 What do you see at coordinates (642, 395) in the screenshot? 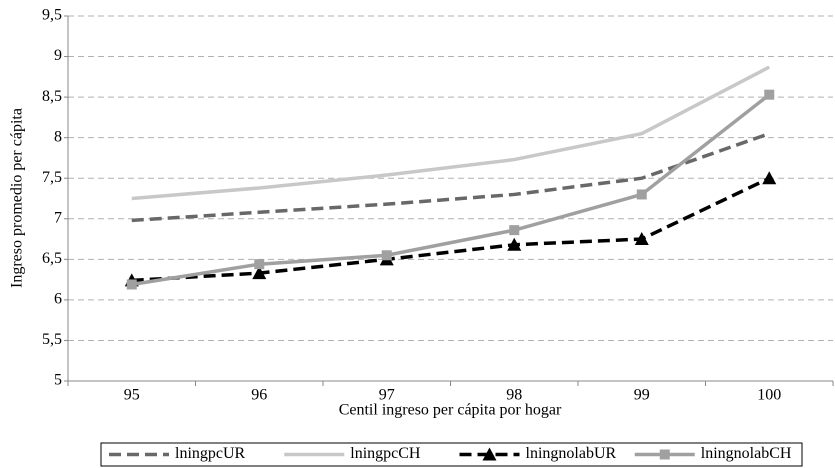
I see `x-tick-label: 99` at bounding box center [642, 395].